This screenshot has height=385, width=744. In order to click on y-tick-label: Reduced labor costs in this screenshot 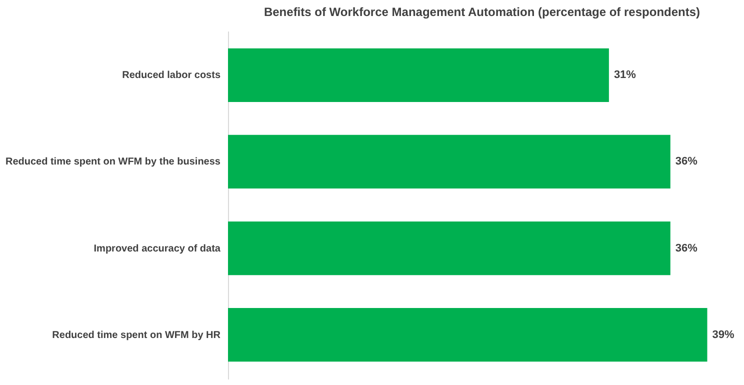, I will do `click(171, 76)`.